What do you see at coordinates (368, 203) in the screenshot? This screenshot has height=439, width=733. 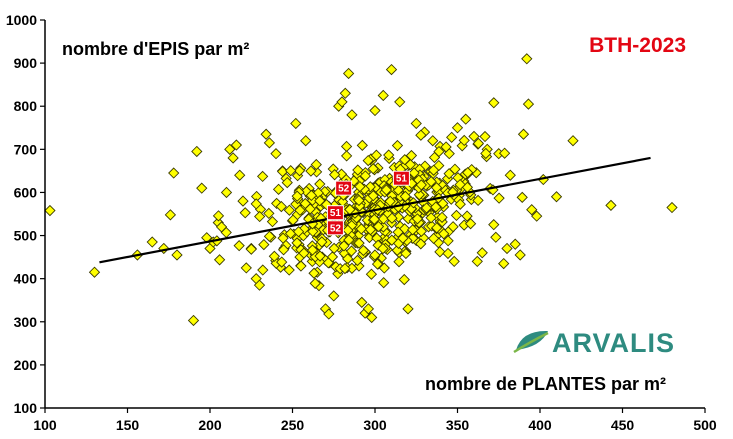 I see `highlight-markers: 52 51 51 52` at bounding box center [368, 203].